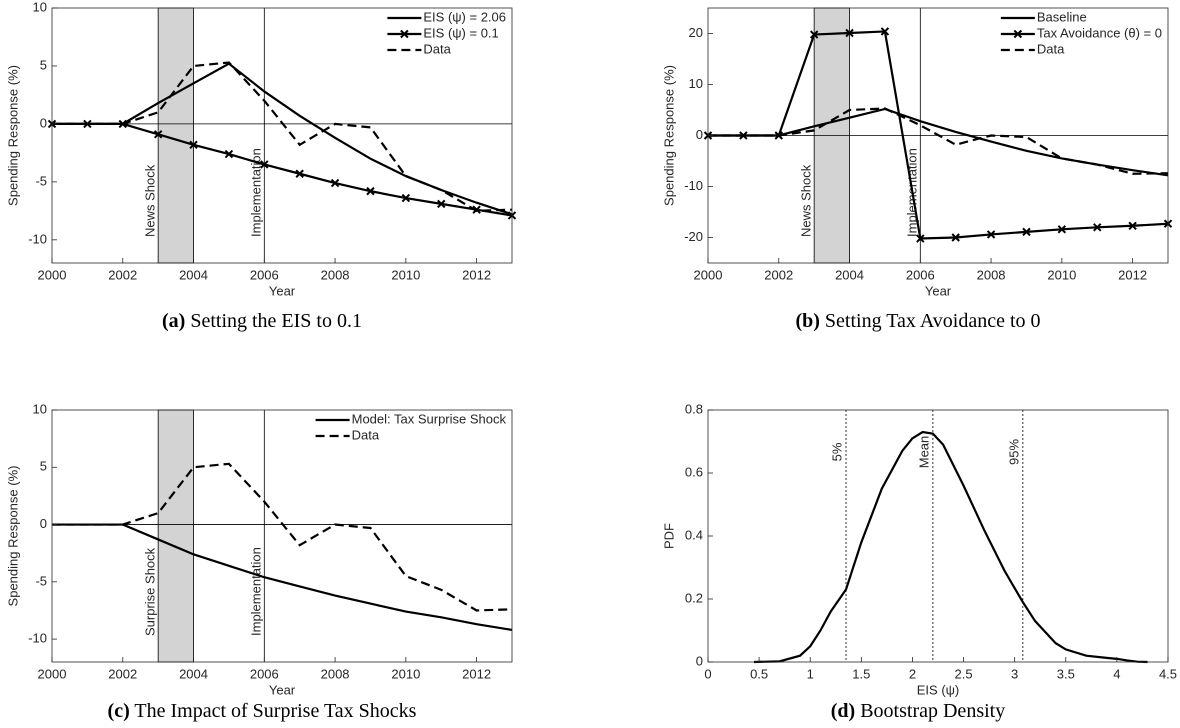 This screenshot has height=728, width=1180. Describe the element at coordinates (262, 711) in the screenshot. I see `caption: (c) The Impact of Surprise Tax Shocks` at that location.